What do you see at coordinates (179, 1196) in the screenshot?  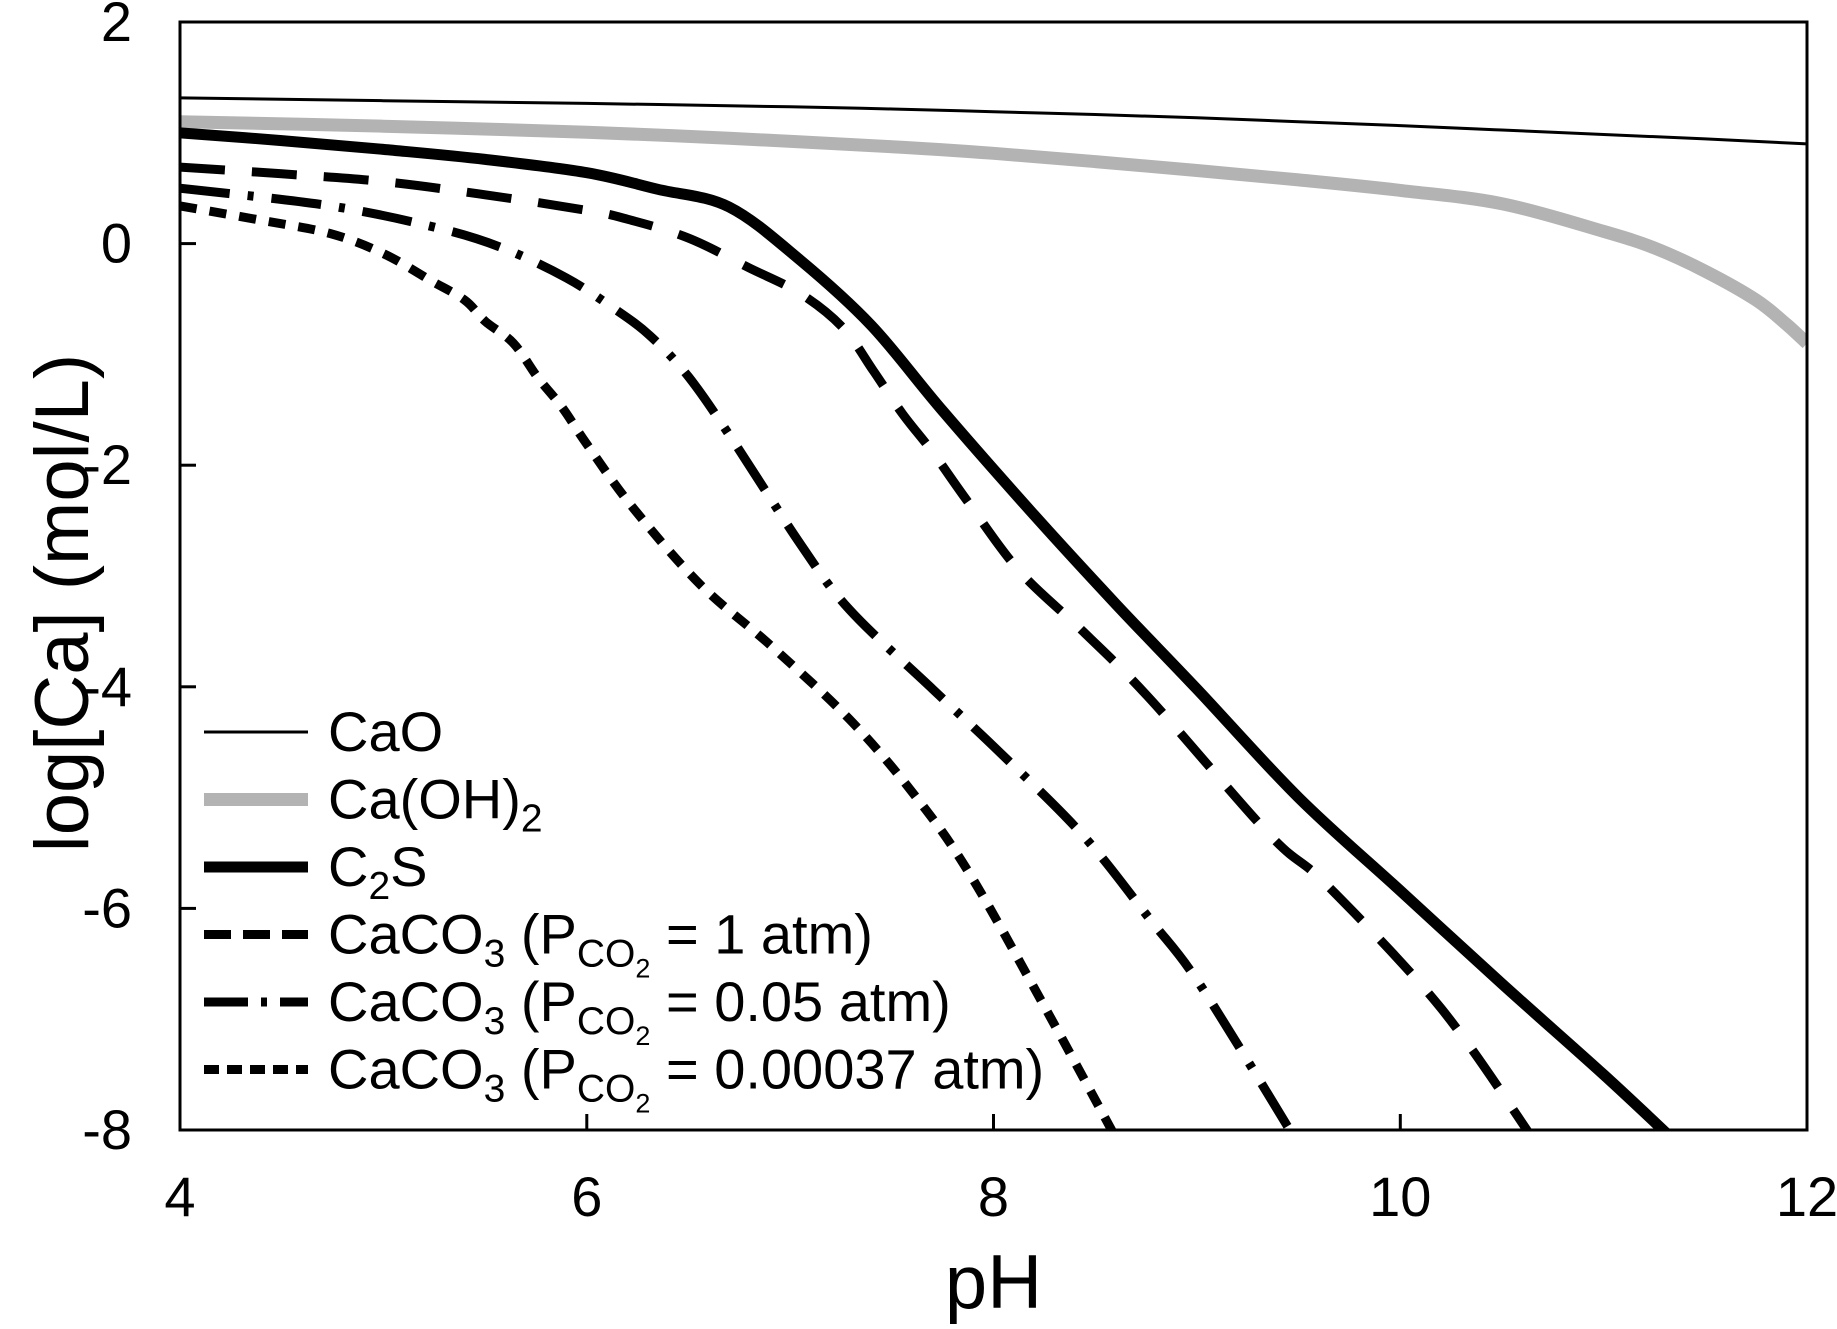 I see `x-tick-label: 4` at bounding box center [179, 1196].